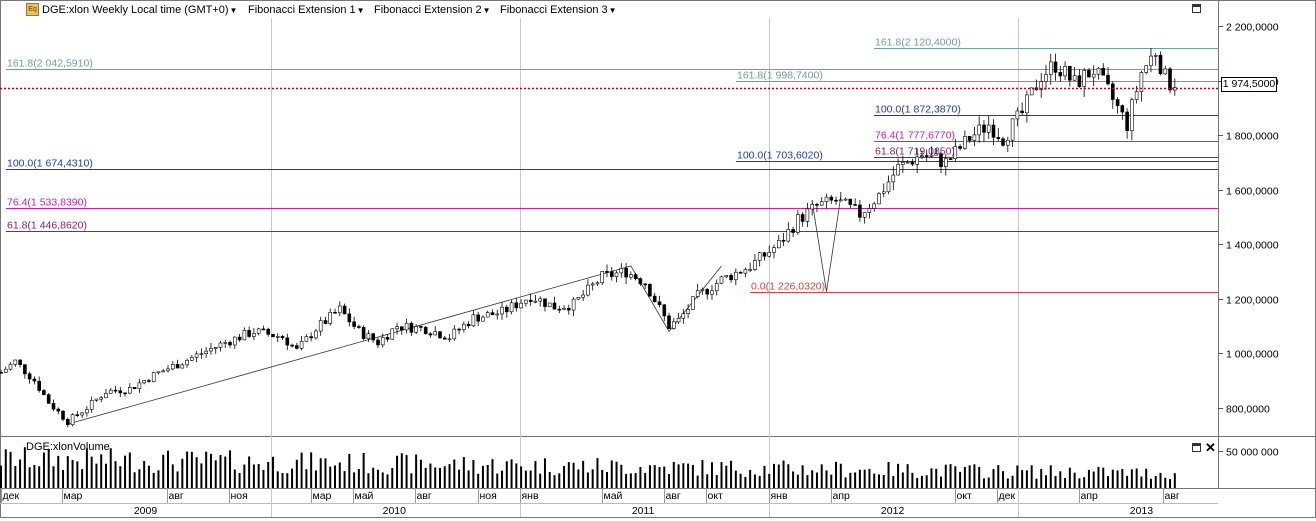 The width and height of the screenshot is (1316, 521). I want to click on year-label: 2009, so click(146, 511).